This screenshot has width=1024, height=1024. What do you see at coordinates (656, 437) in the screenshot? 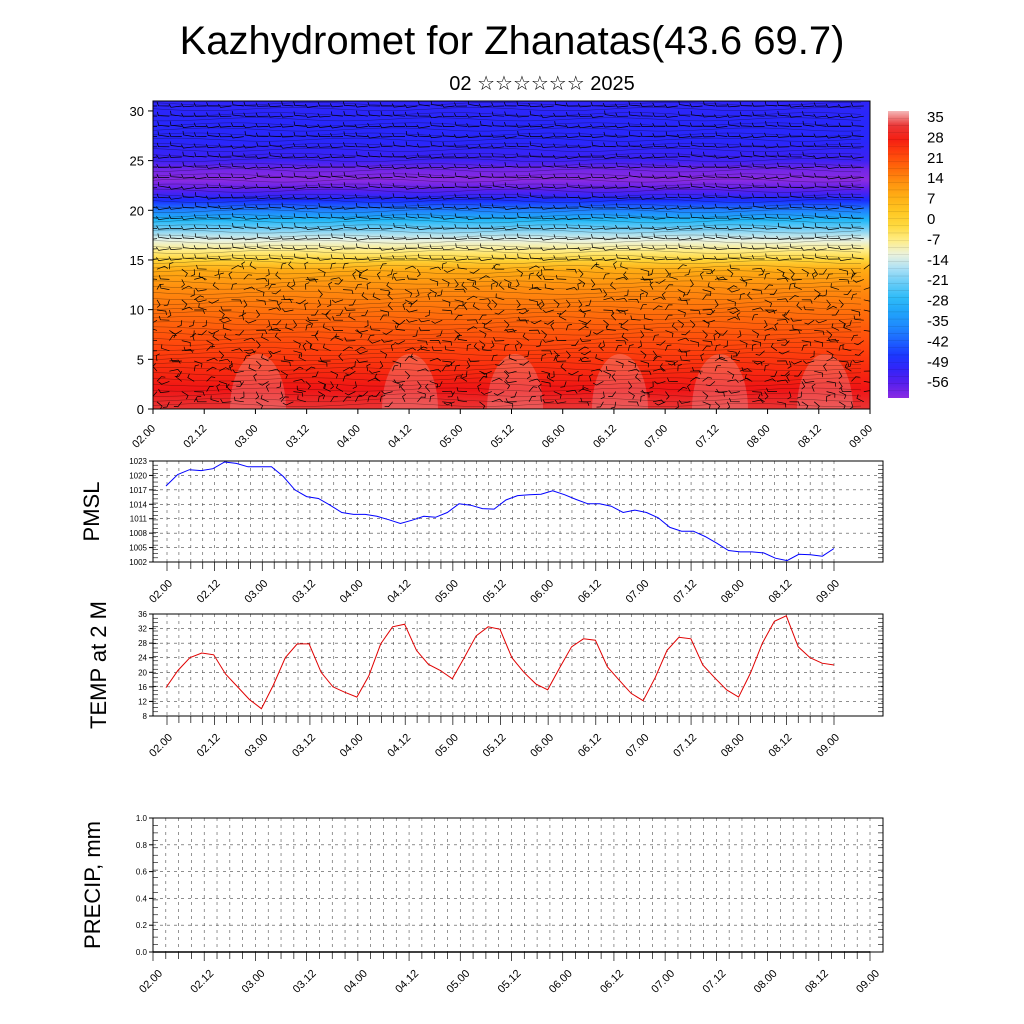
I see `section-x-tick-label: 07.00` at bounding box center [656, 437].